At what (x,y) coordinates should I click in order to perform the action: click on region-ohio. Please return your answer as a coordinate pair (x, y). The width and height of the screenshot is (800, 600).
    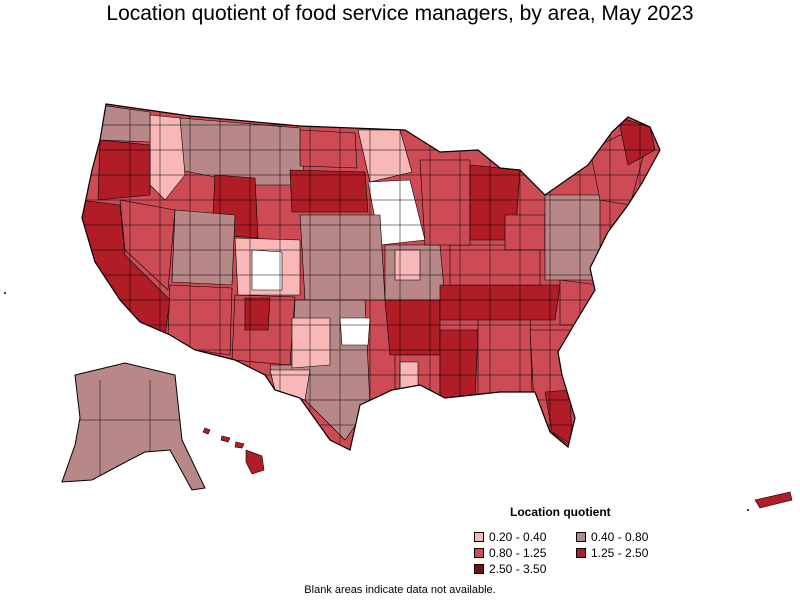
    Looking at the image, I should click on (525, 232).